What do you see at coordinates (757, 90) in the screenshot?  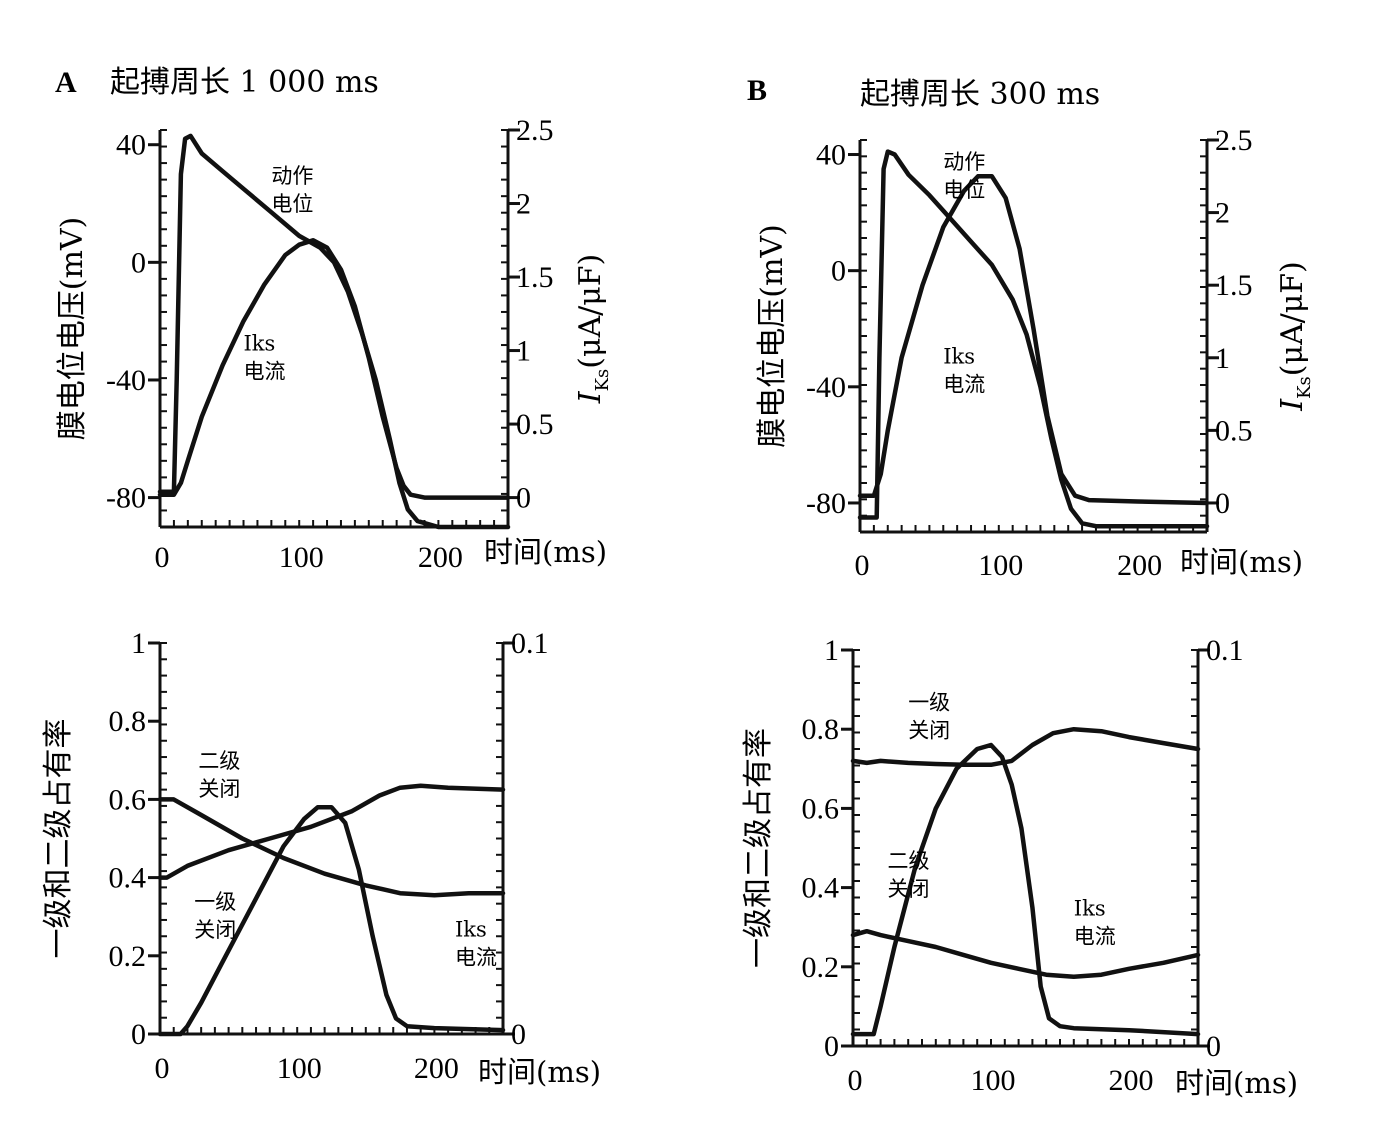 I see `panel-b-letter: B` at bounding box center [757, 90].